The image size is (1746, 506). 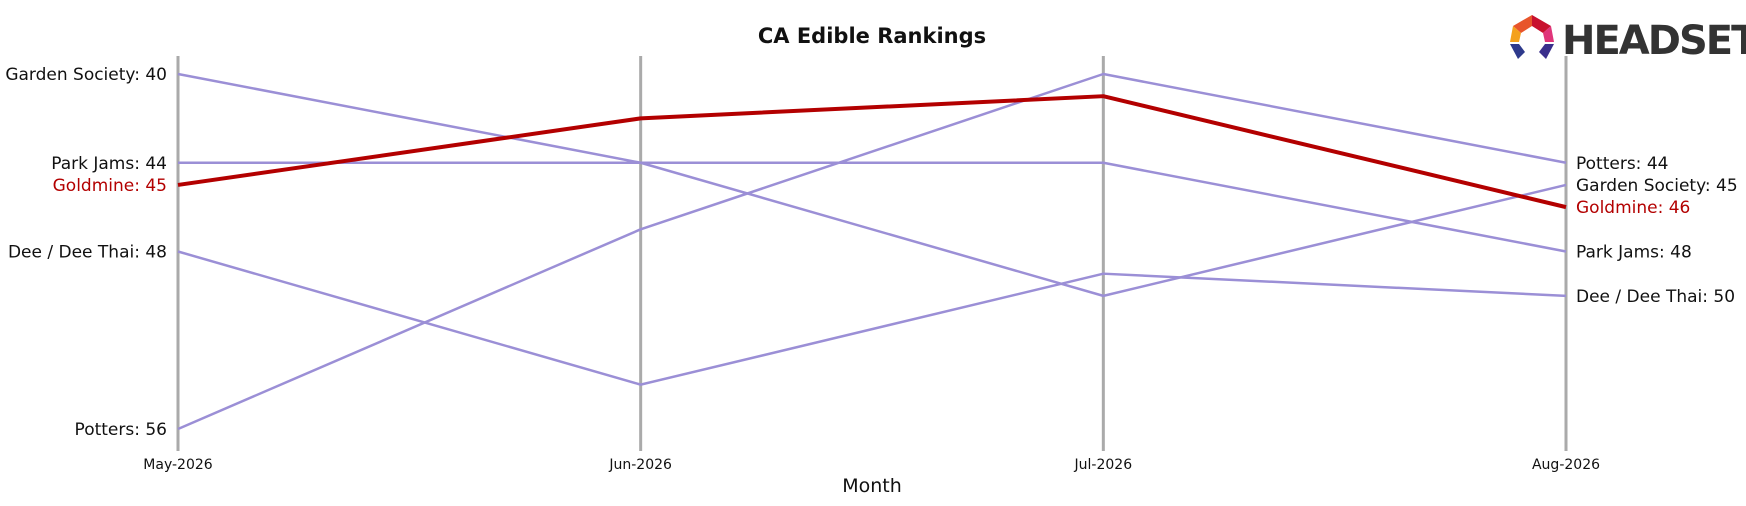 I want to click on start-label-park-jams: Park Jams: 44, so click(x=109, y=164).